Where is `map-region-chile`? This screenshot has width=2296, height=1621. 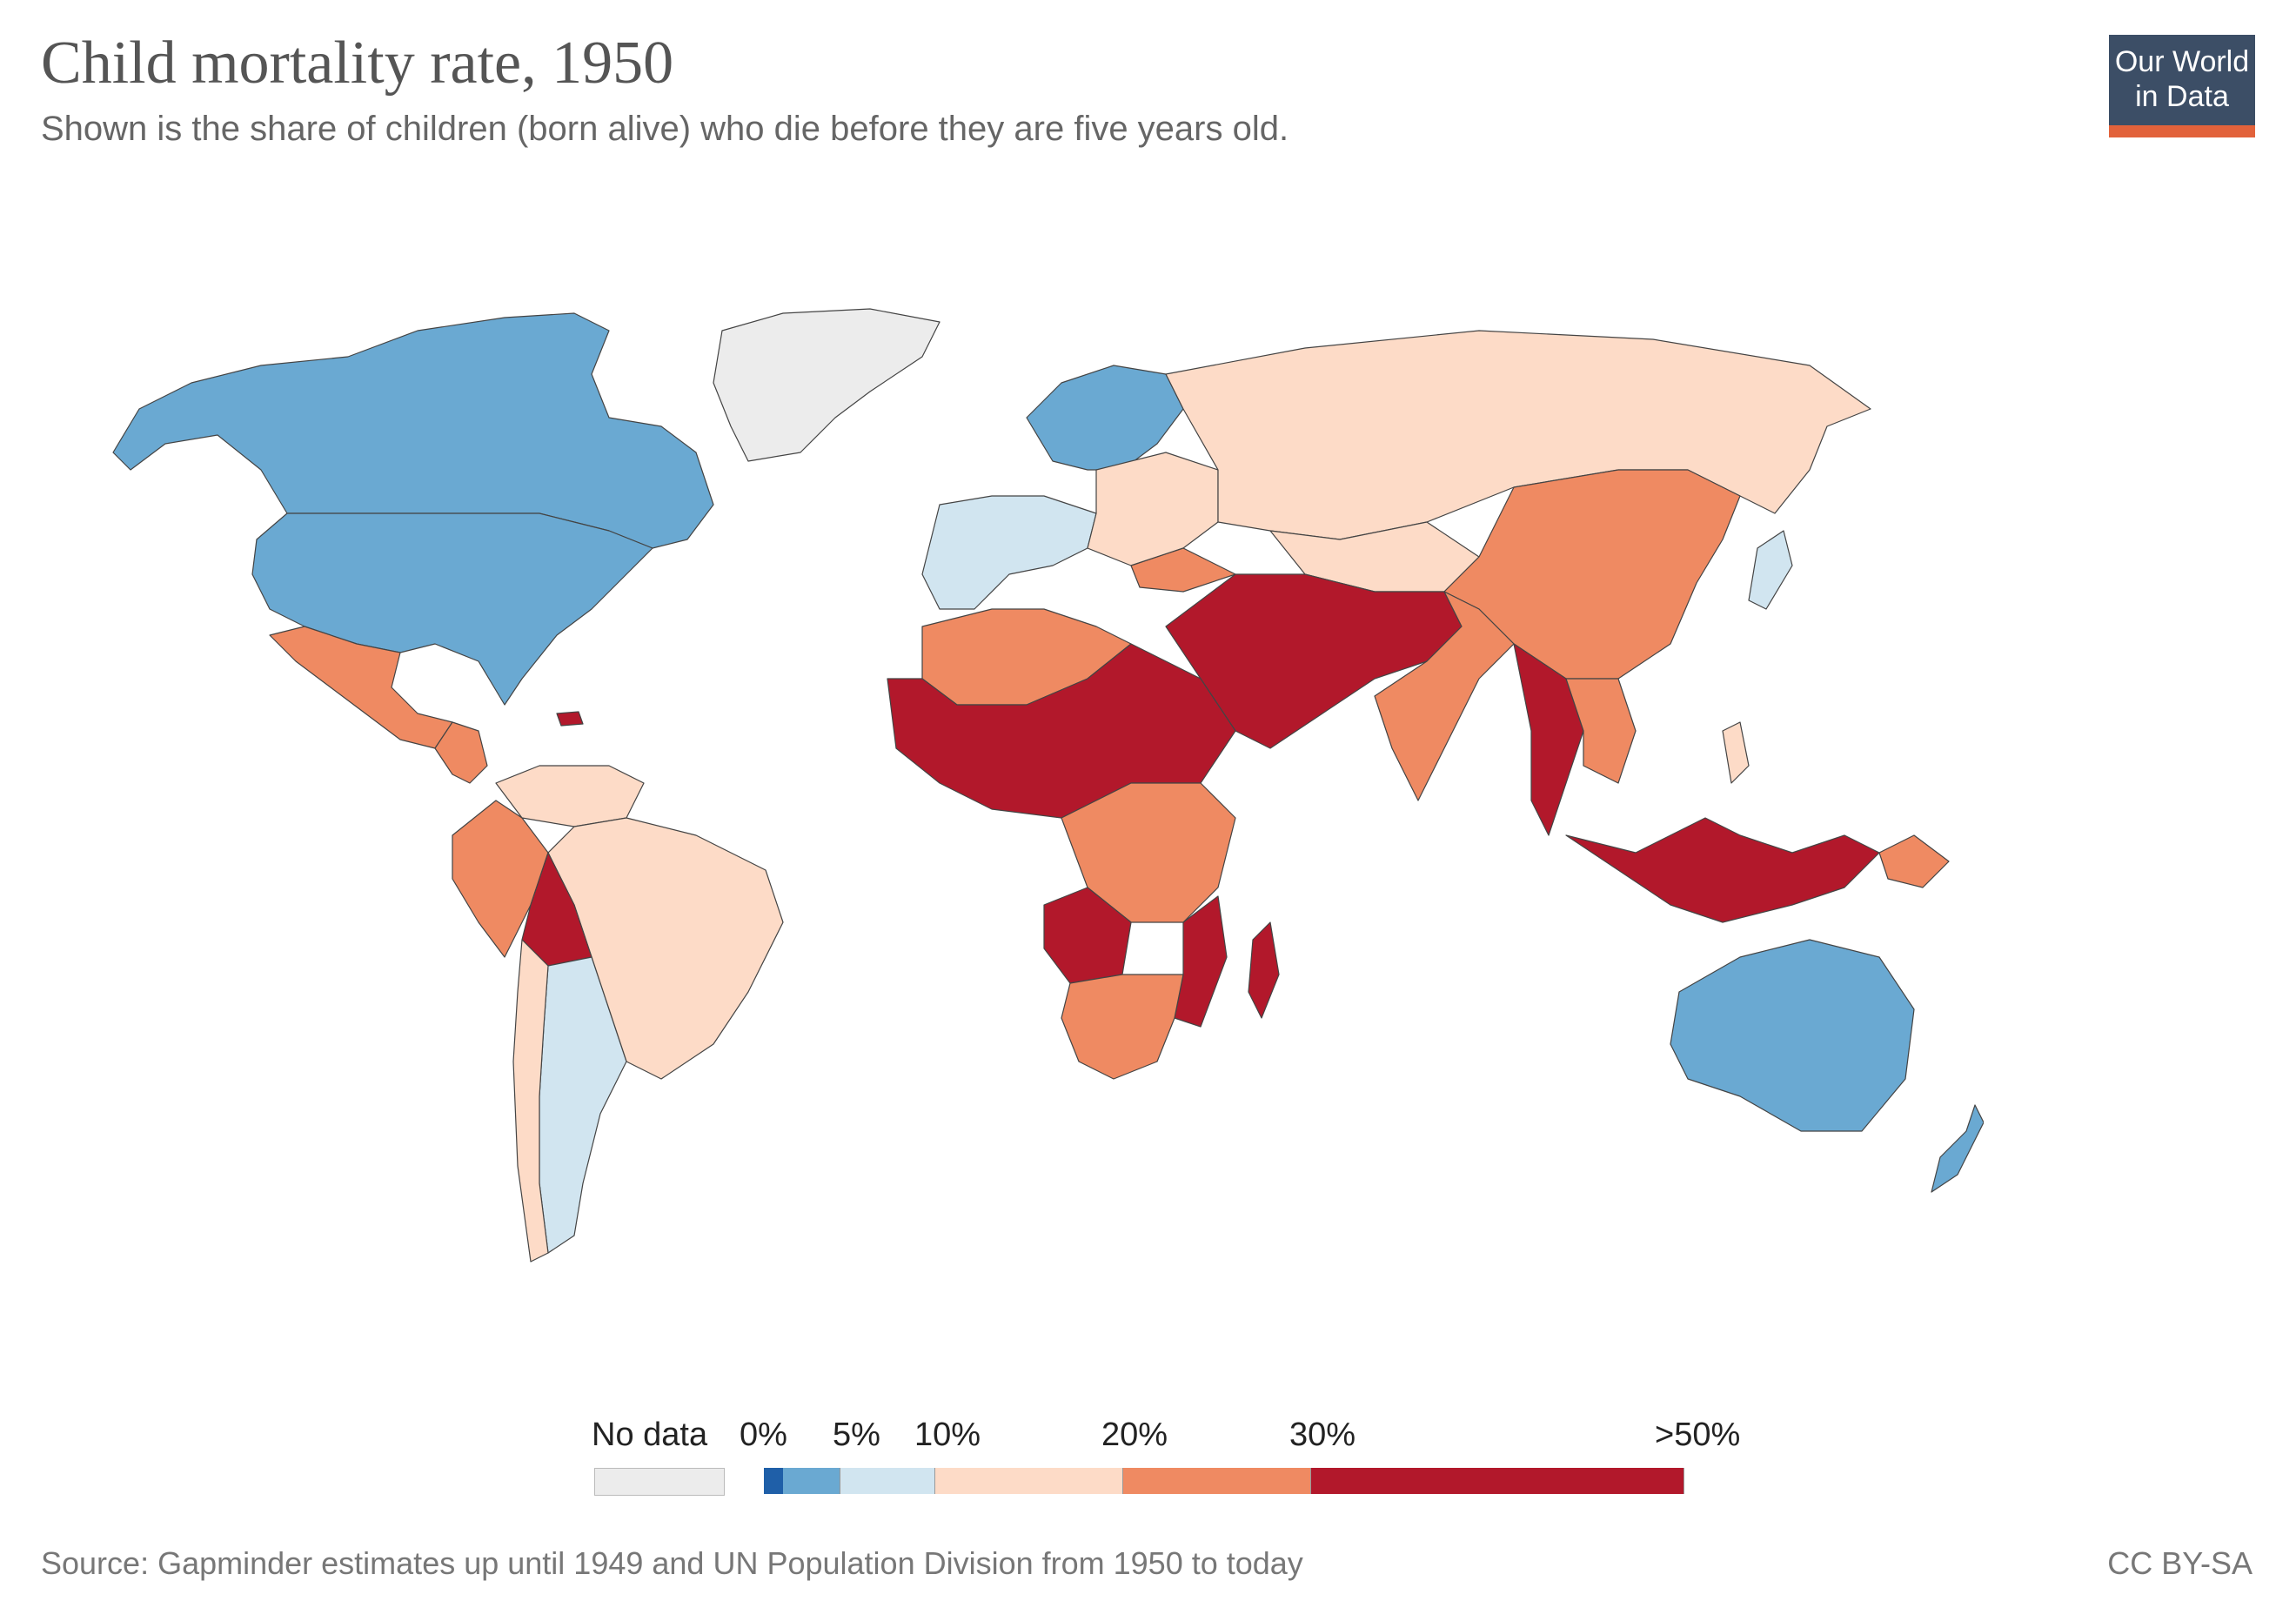 map-region-chile is located at coordinates (530, 1101).